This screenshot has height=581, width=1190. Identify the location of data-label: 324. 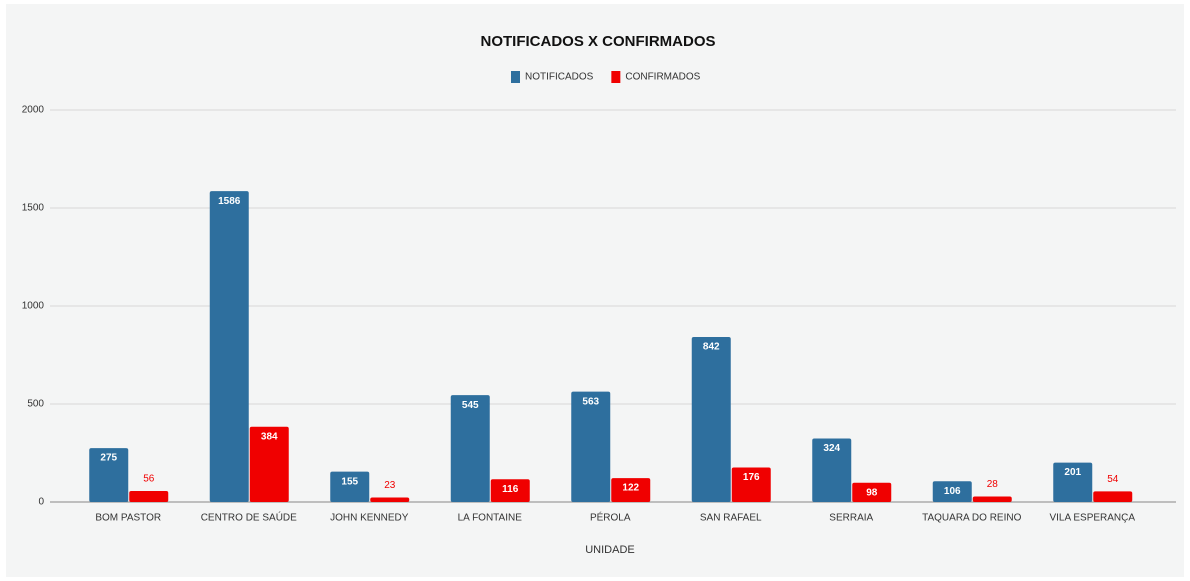
(831, 448).